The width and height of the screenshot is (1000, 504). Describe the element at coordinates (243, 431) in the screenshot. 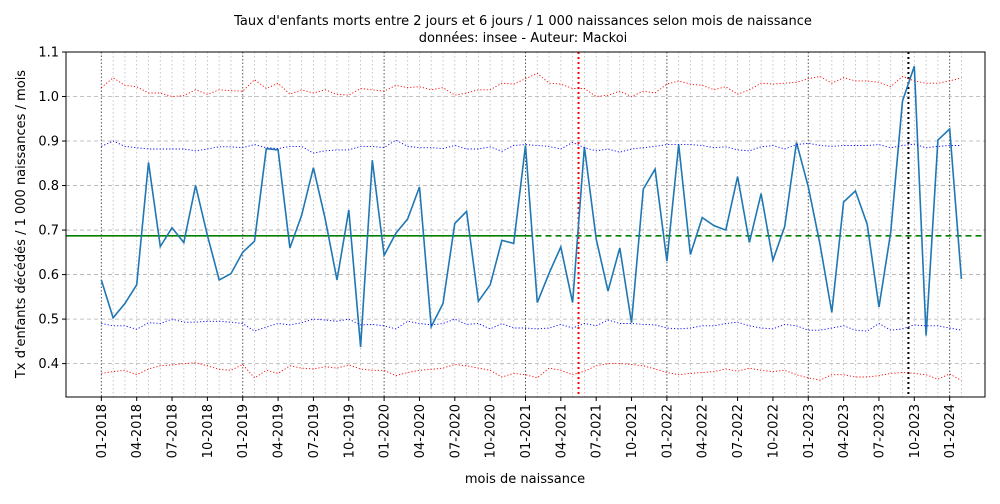

I see `x-tick-label: 01-2019` at that location.